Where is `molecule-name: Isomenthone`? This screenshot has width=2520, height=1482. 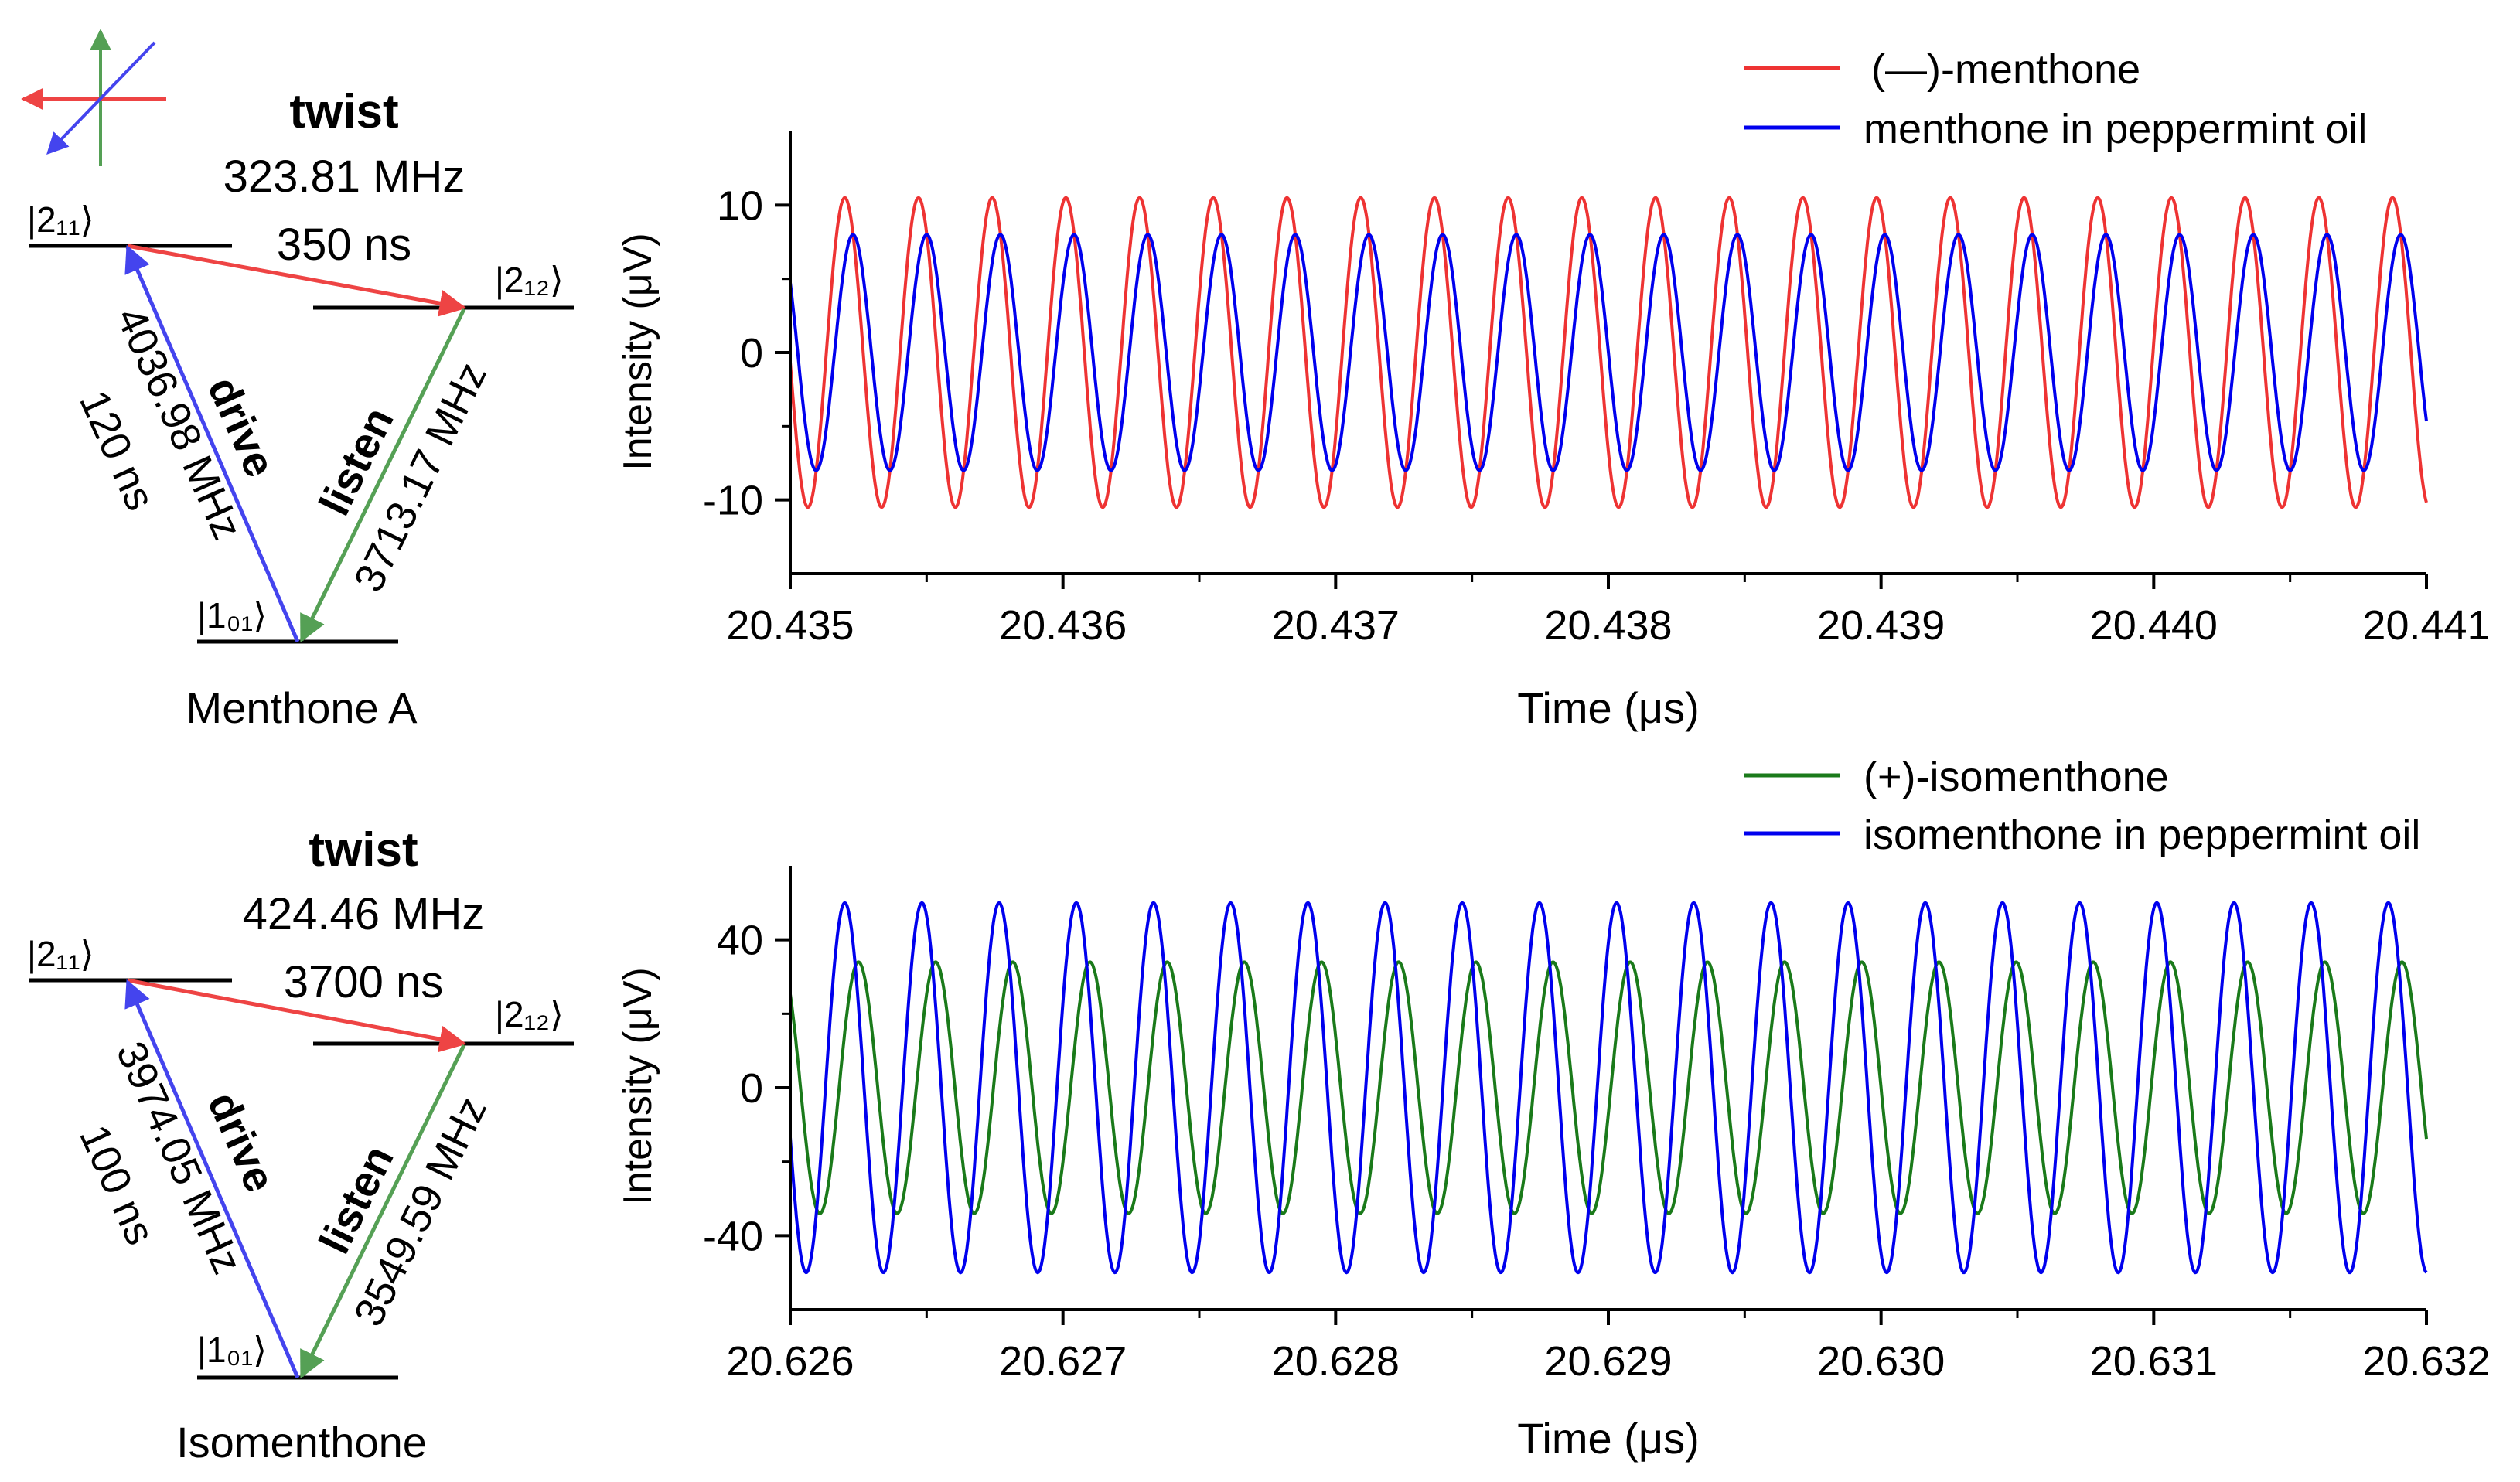 molecule-name: Isomenthone is located at coordinates (301, 1442).